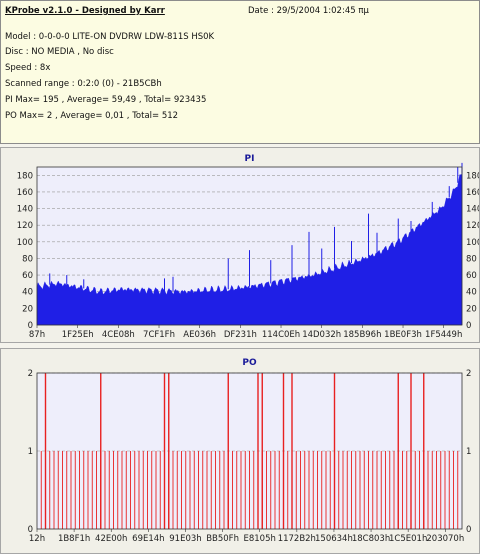 The image size is (480, 554). I want to click on po-y-tick-label: 1, so click(30, 452).